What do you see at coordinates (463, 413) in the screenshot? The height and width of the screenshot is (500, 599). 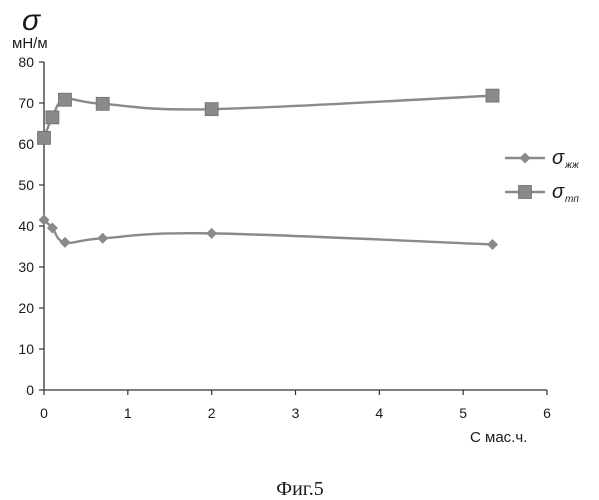 I see `x-tick-label: 5` at bounding box center [463, 413].